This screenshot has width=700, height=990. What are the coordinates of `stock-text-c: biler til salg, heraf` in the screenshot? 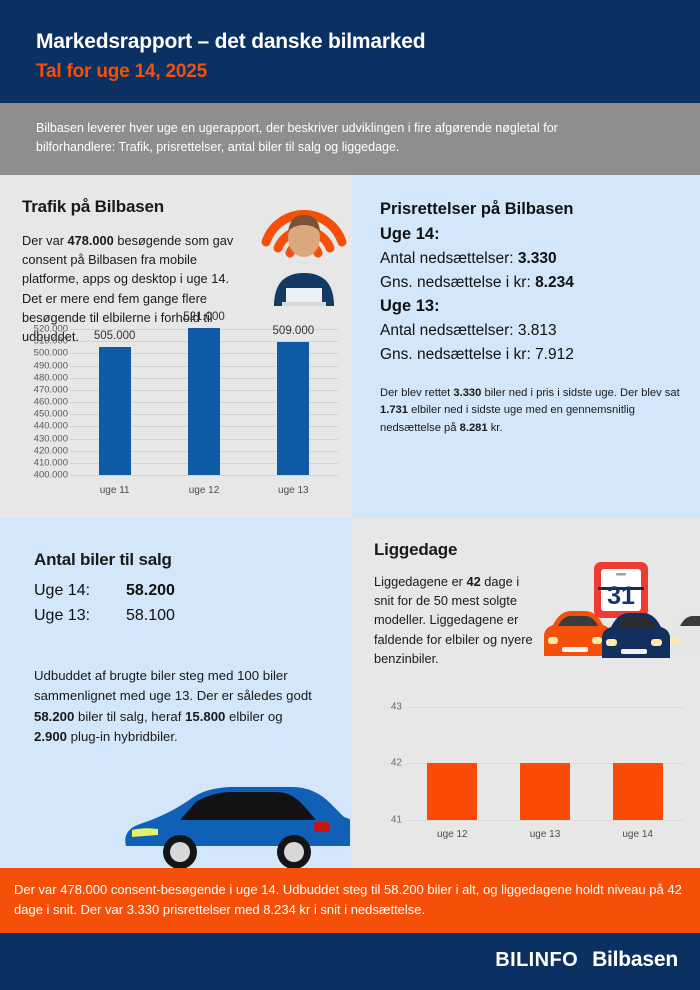 It's located at (130, 716).